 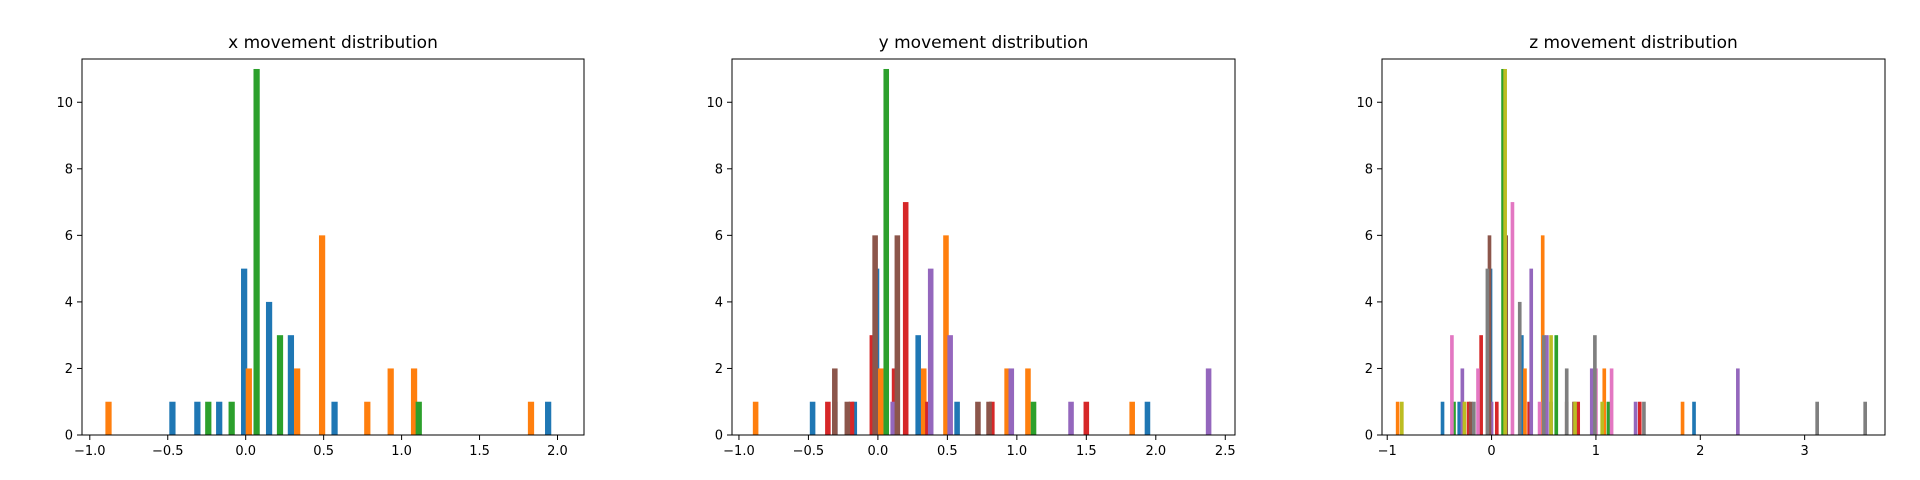 I want to click on y-movement-x-tick-label: 0.0, so click(x=878, y=451).